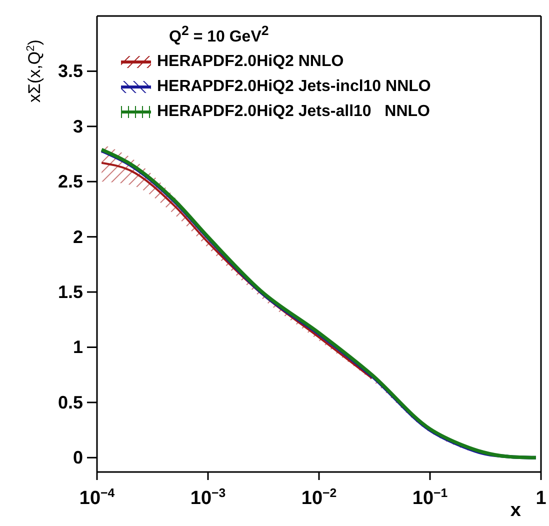 The width and height of the screenshot is (549, 526). What do you see at coordinates (208, 497) in the screenshot?
I see `x-tick-label: 10$^{−3}$` at bounding box center [208, 497].